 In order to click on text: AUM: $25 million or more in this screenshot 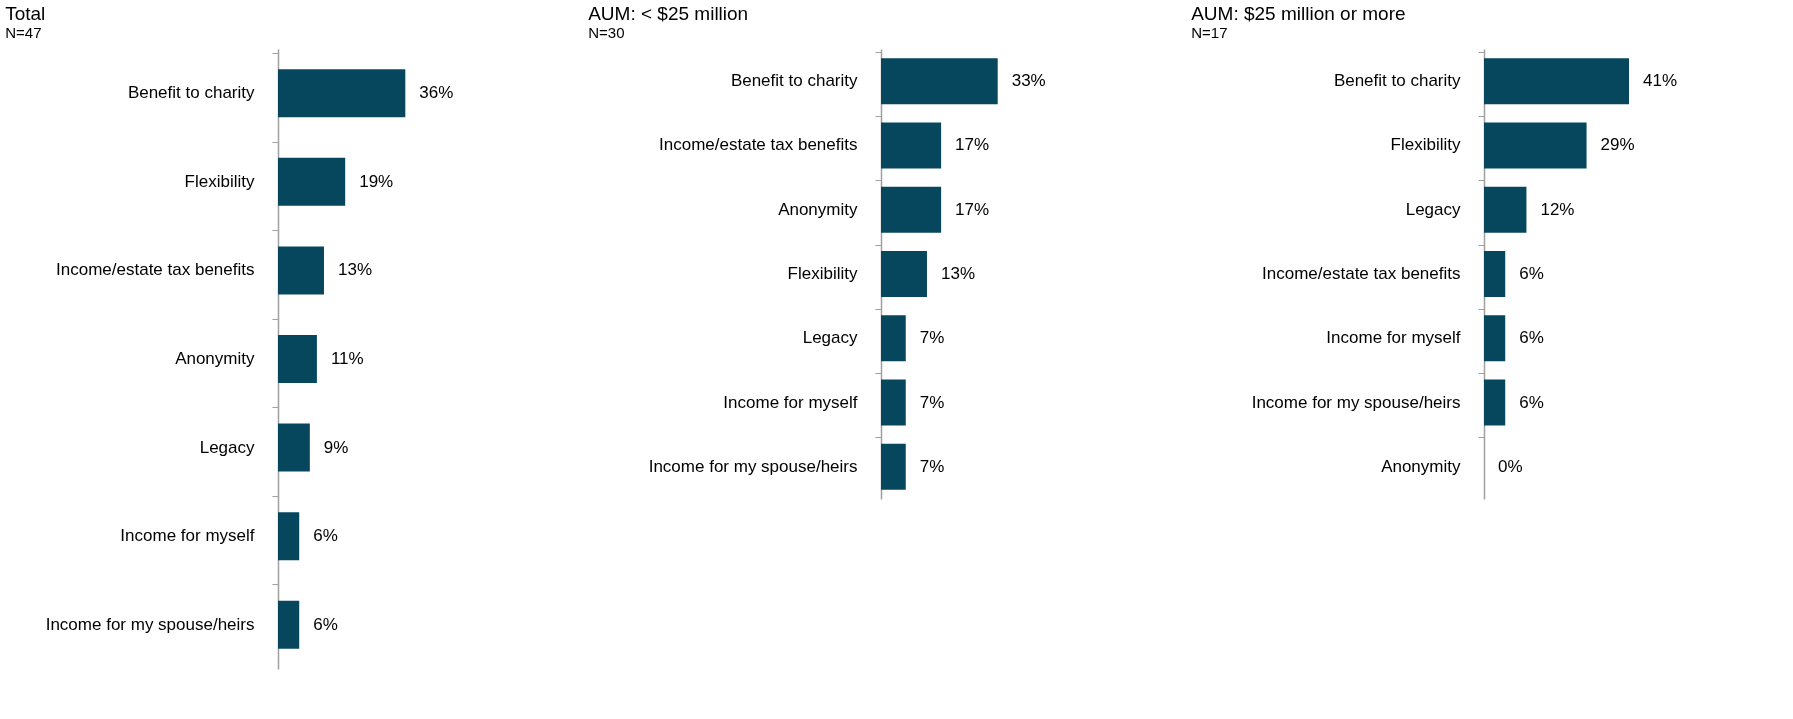, I will do `click(1298, 13)`.